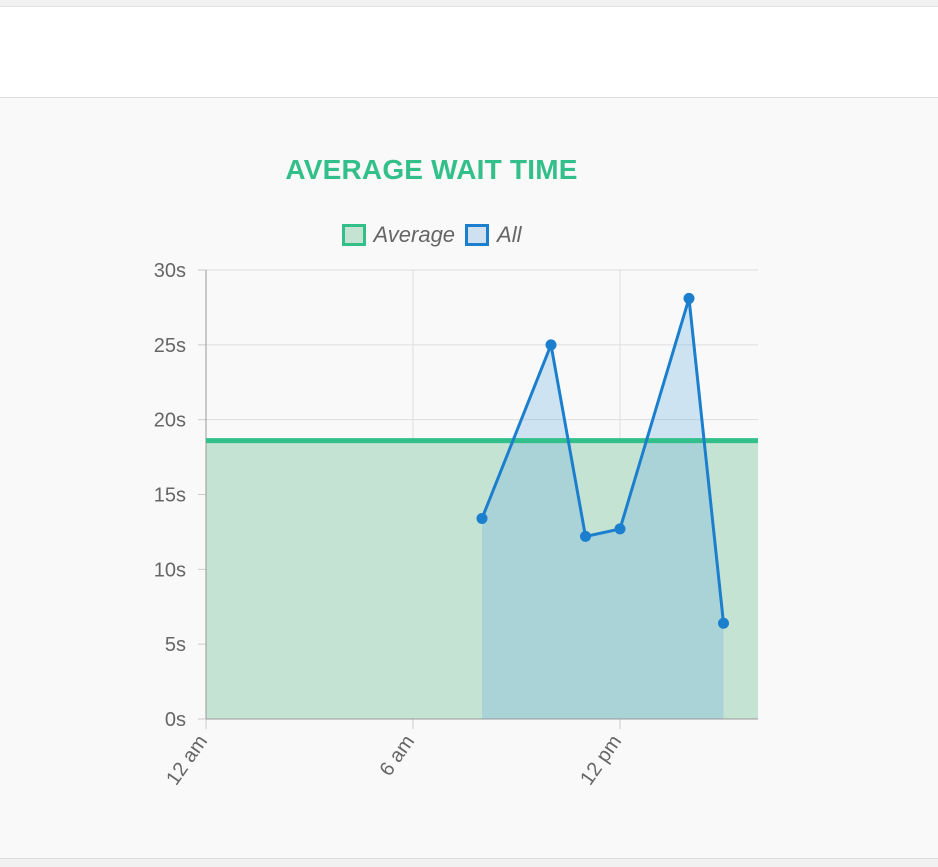 Image resolution: width=938 pixels, height=867 pixels. Describe the element at coordinates (170, 271) in the screenshot. I see `y-tick-label-6: 30s` at that location.